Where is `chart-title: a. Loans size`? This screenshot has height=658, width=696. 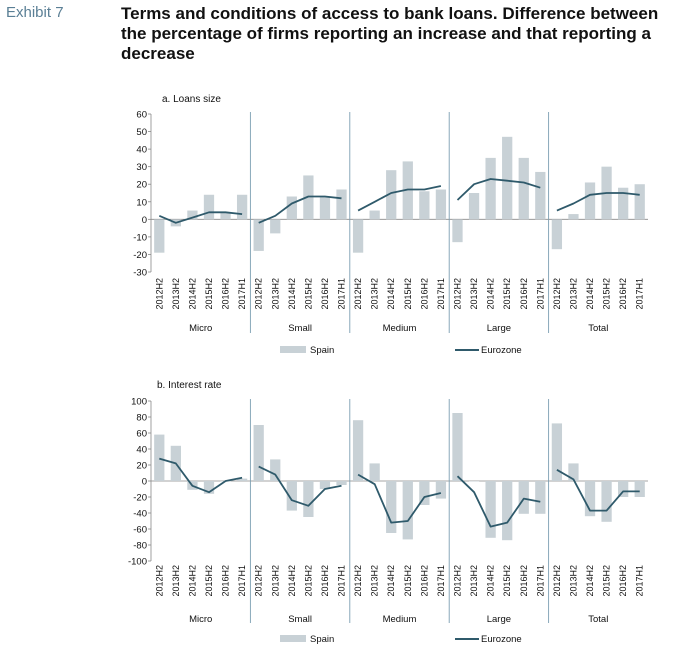 chart-title: a. Loans size is located at coordinates (191, 99).